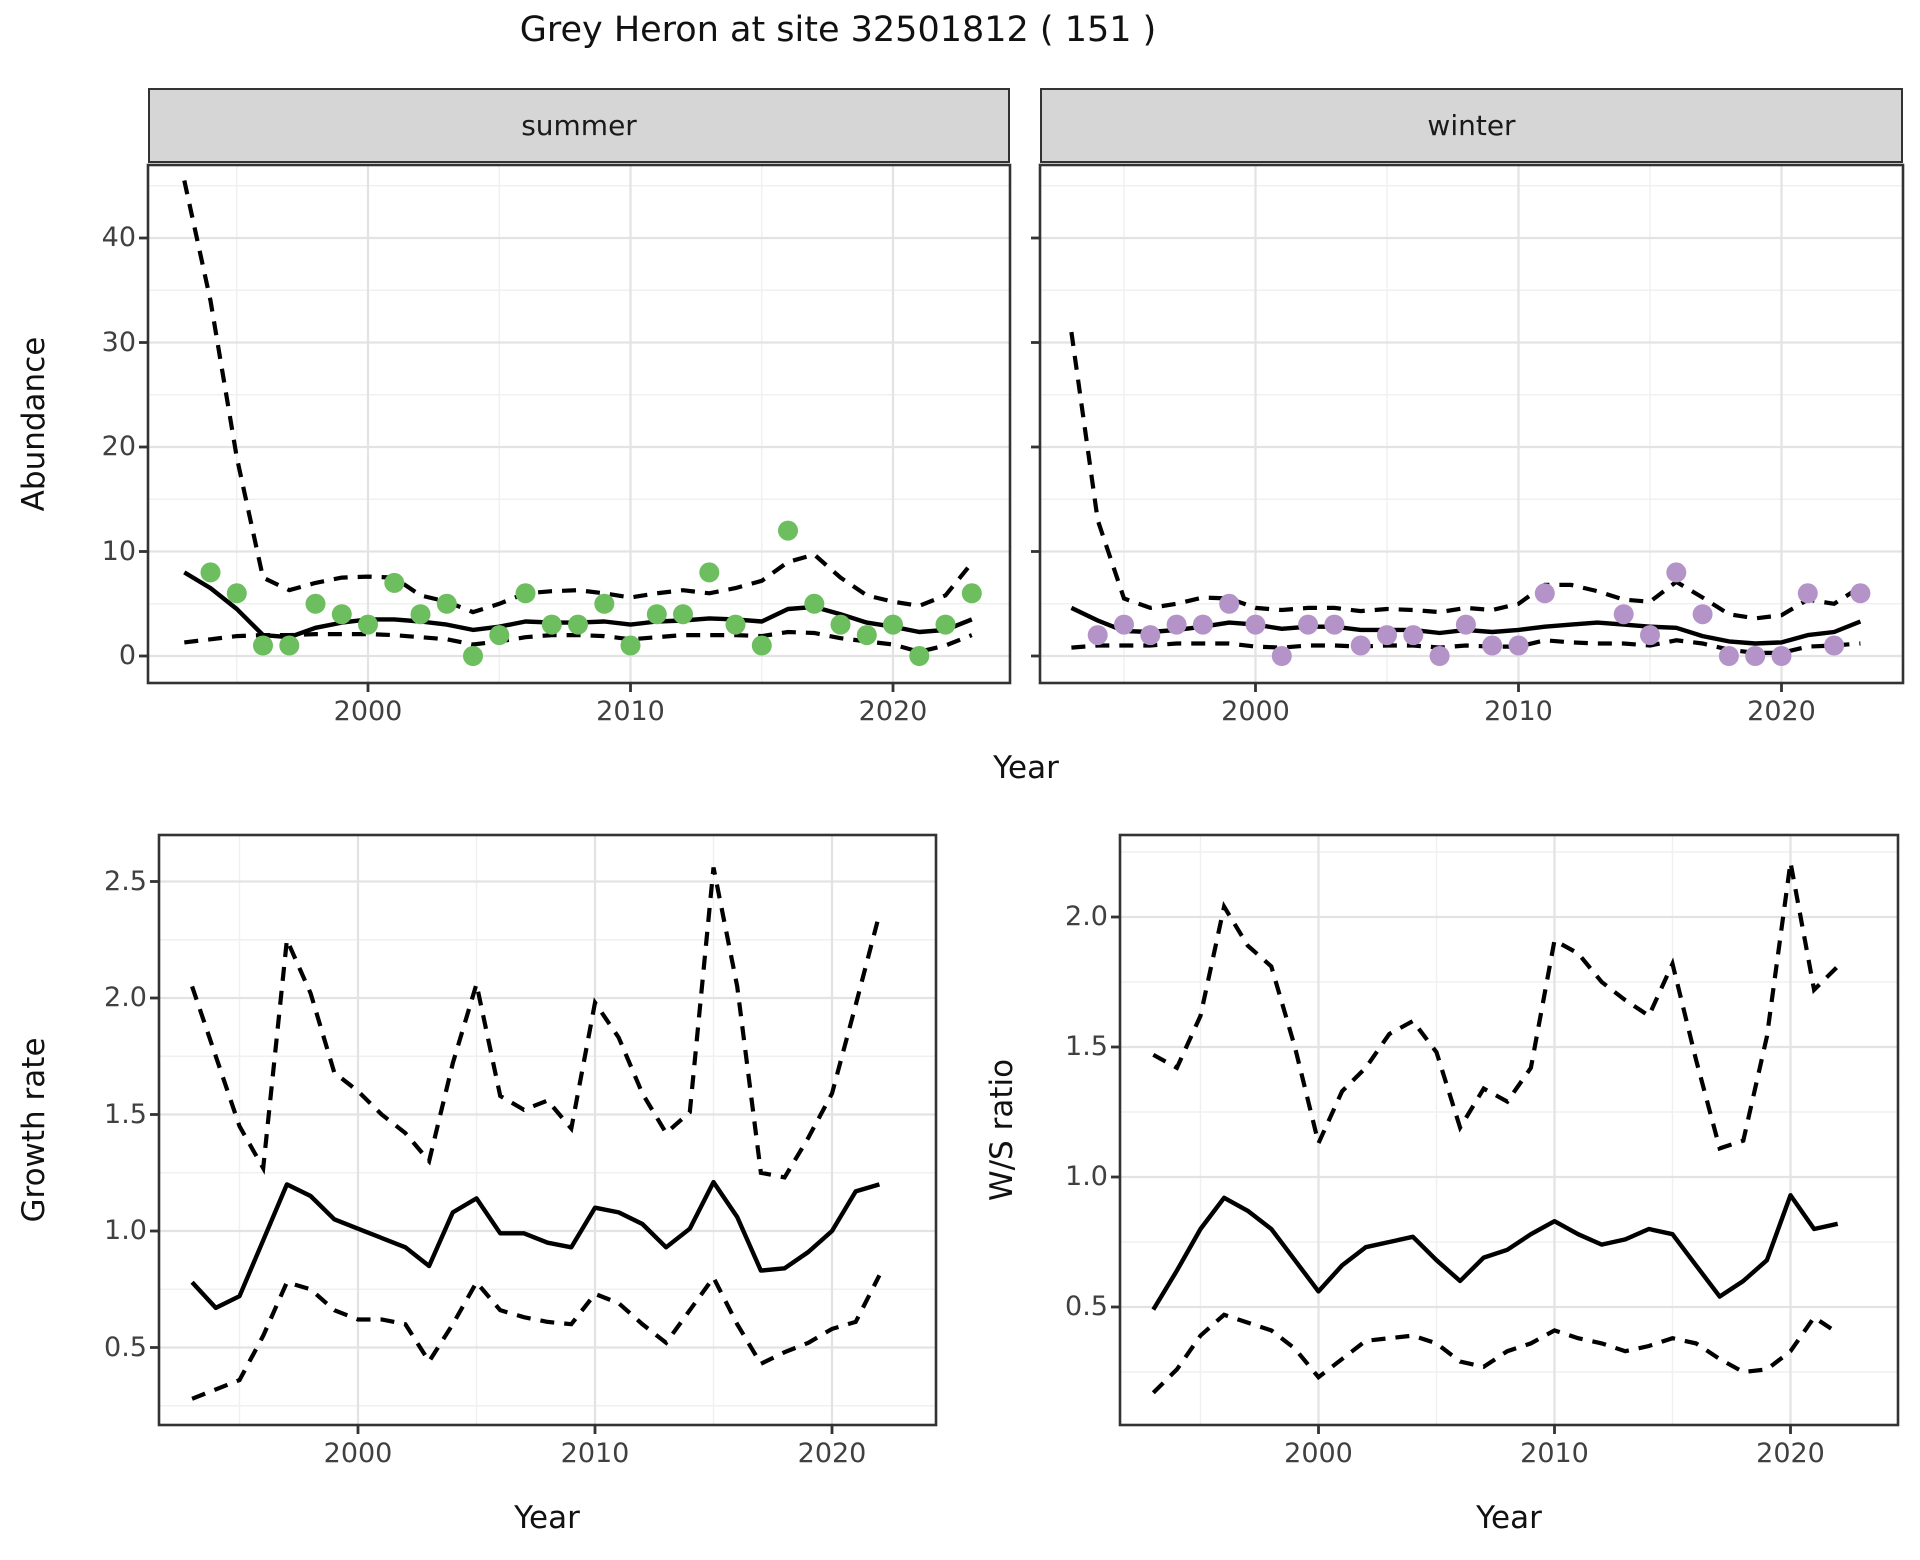 The image size is (1920, 1560). Describe the element at coordinates (1509, 1518) in the screenshot. I see `ws-ratio-x-axis-label: Year` at that location.